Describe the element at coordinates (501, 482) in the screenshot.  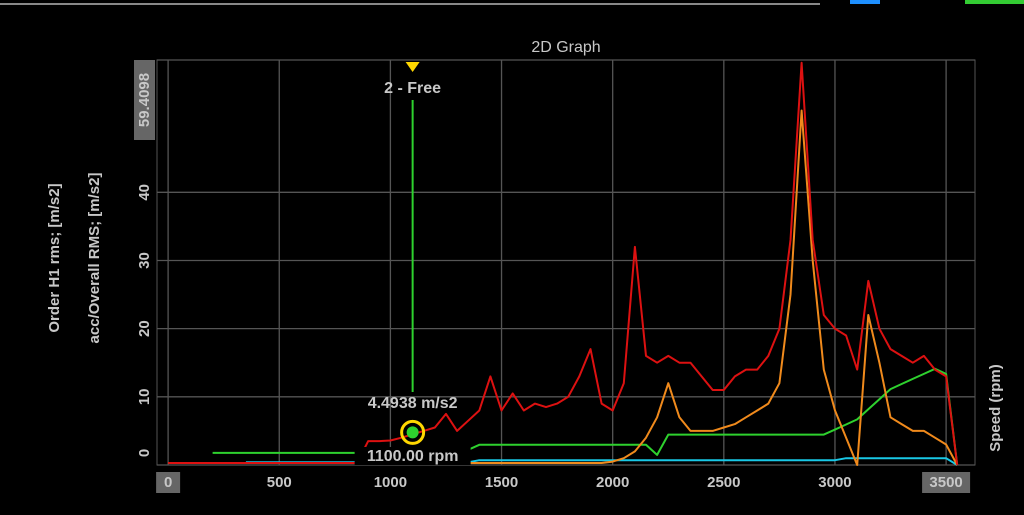
I see `x-tick-label: 1500` at that location.